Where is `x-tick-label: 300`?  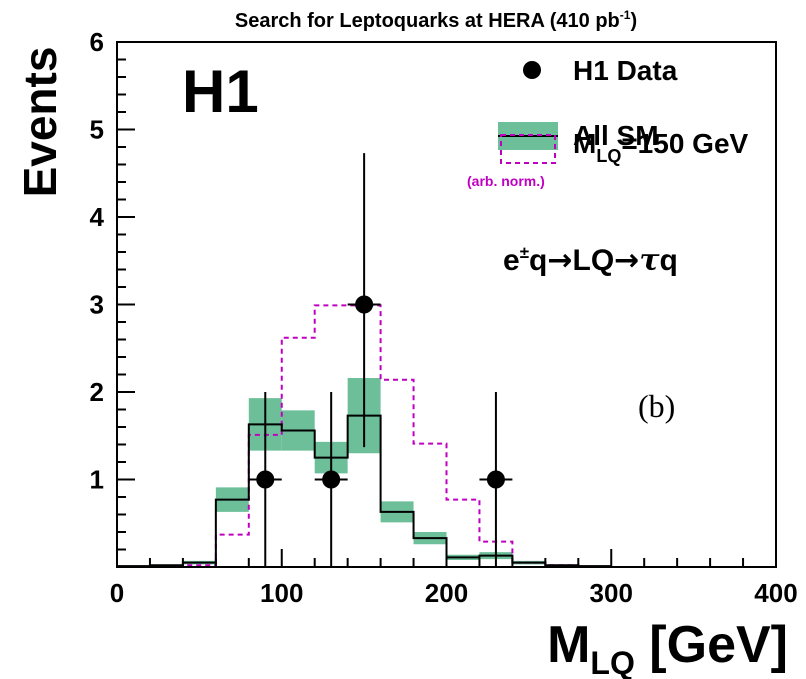 x-tick-label: 300 is located at coordinates (611, 593).